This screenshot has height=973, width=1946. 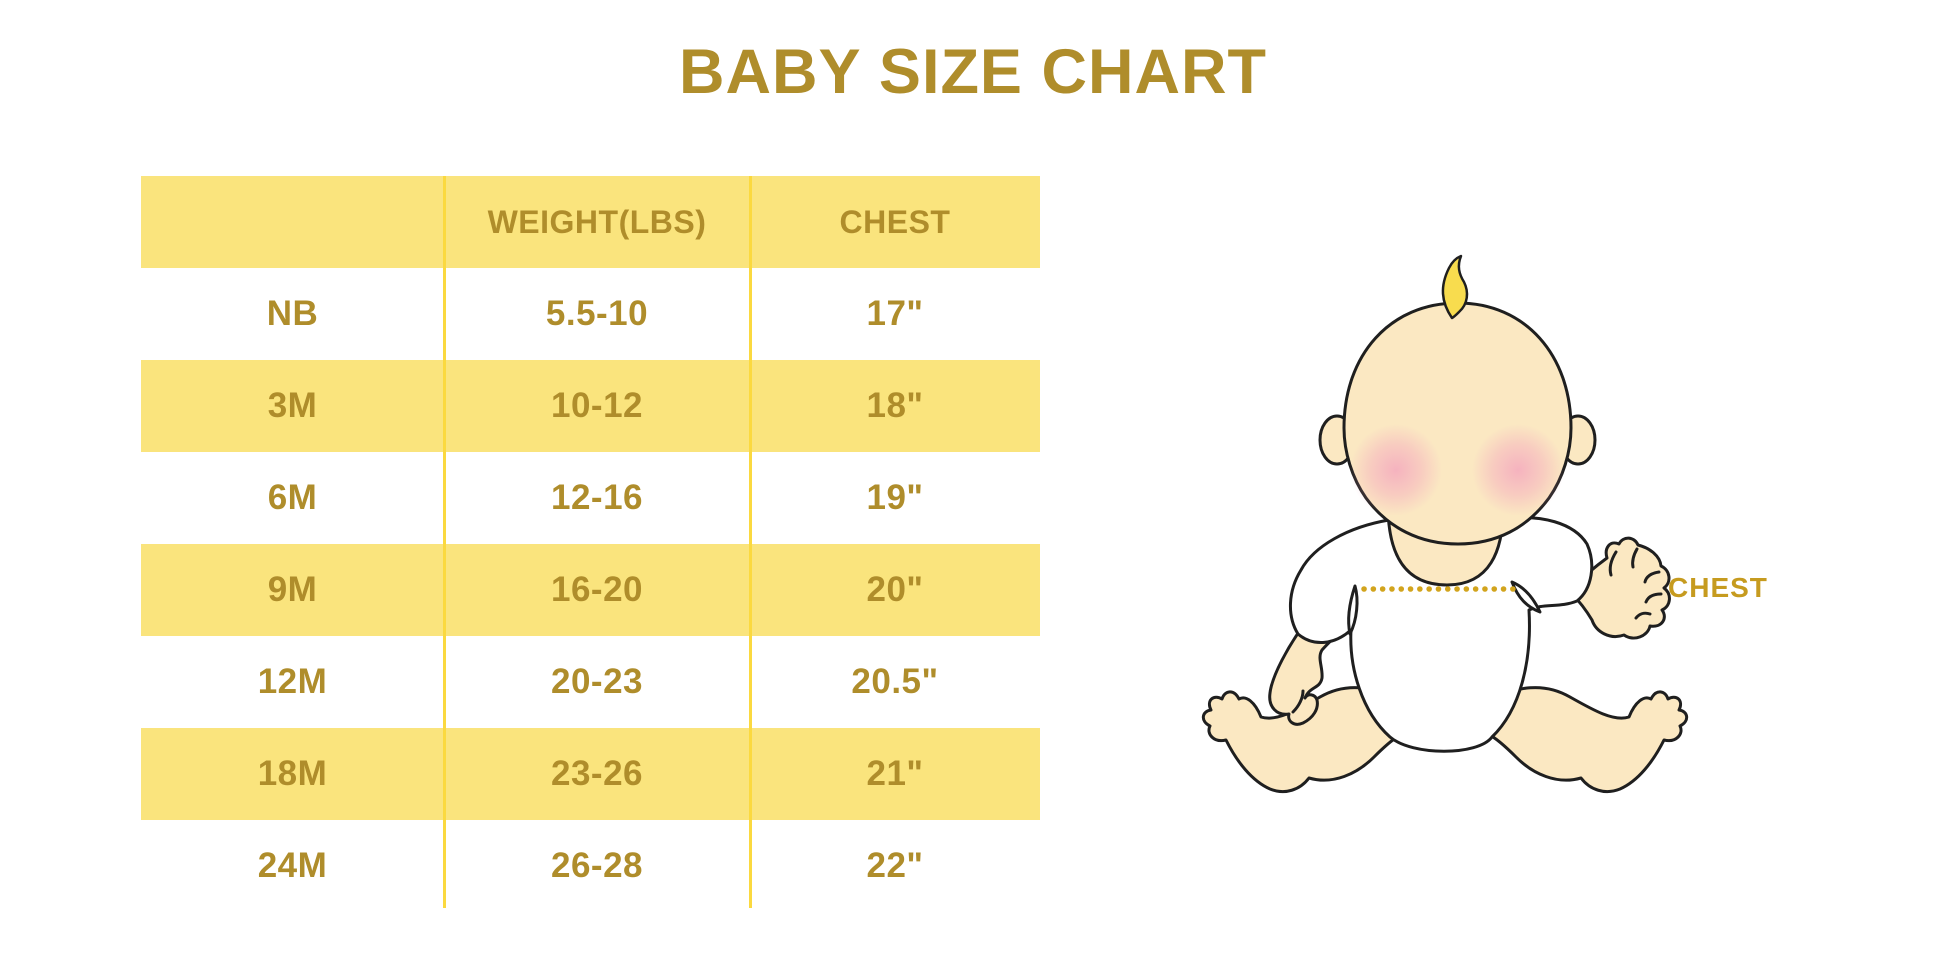 I want to click on weight-cell: 5.5-10, so click(x=597, y=313).